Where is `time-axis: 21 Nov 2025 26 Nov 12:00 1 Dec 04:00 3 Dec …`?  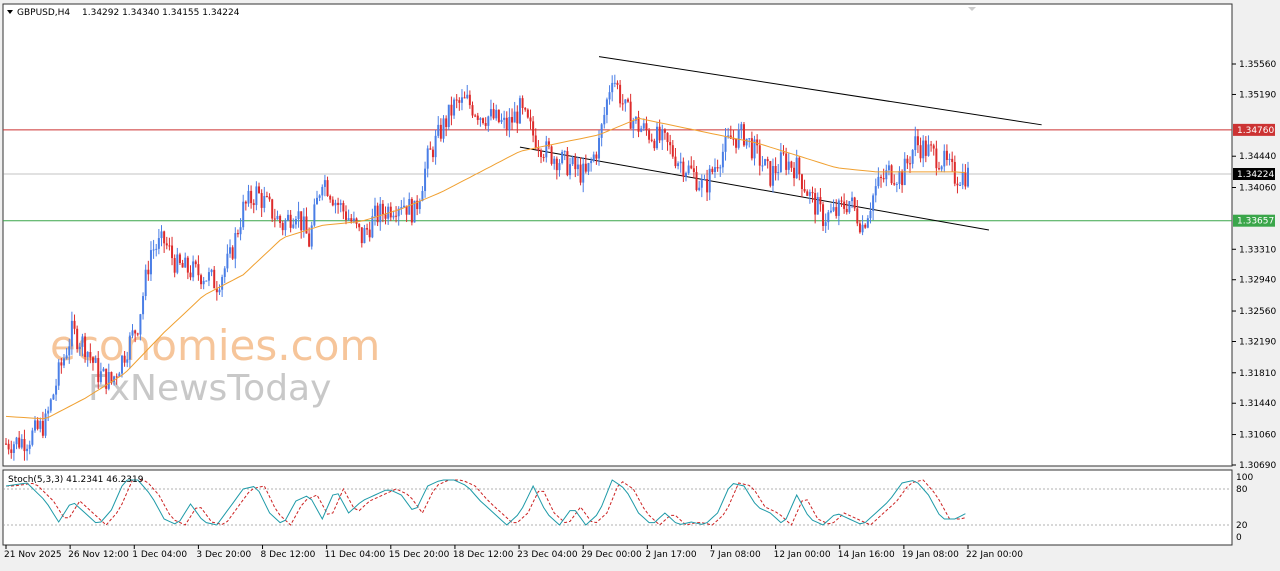 time-axis: 21 Nov 2025 26 Nov 12:00 1 Dec 04:00 3 Dec … is located at coordinates (513, 552).